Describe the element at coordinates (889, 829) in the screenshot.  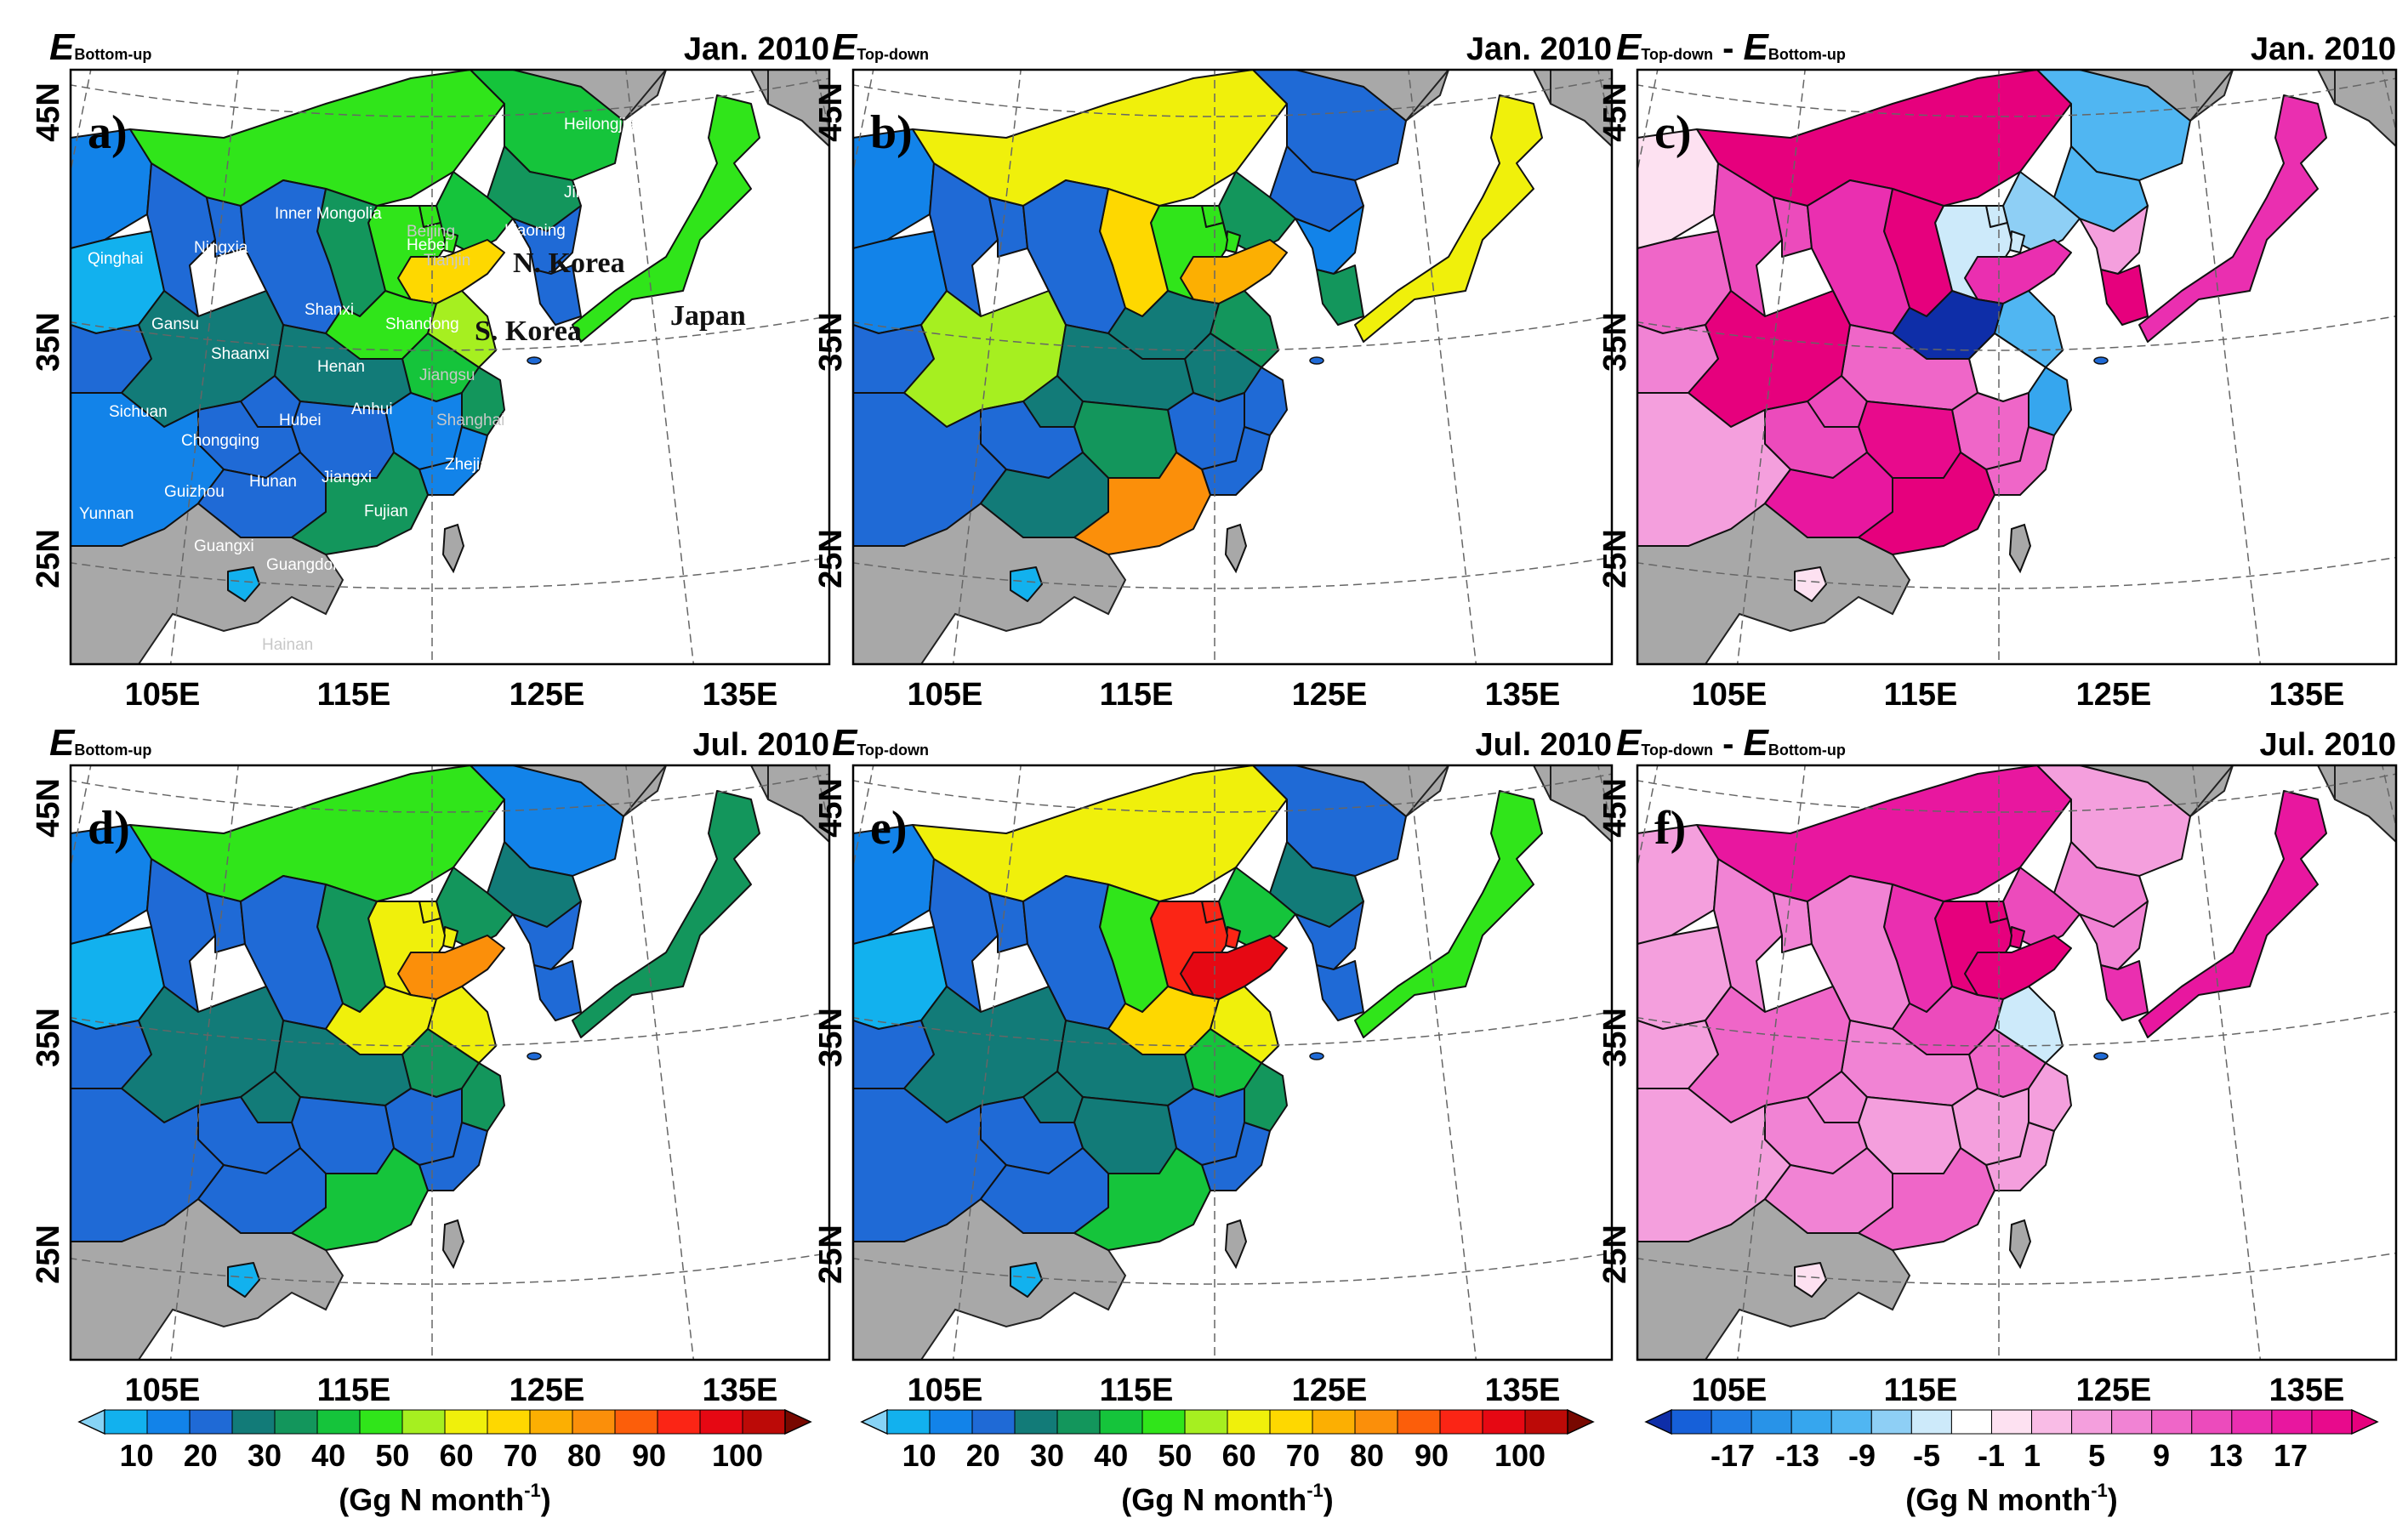
I see `panel-letter: e)` at that location.